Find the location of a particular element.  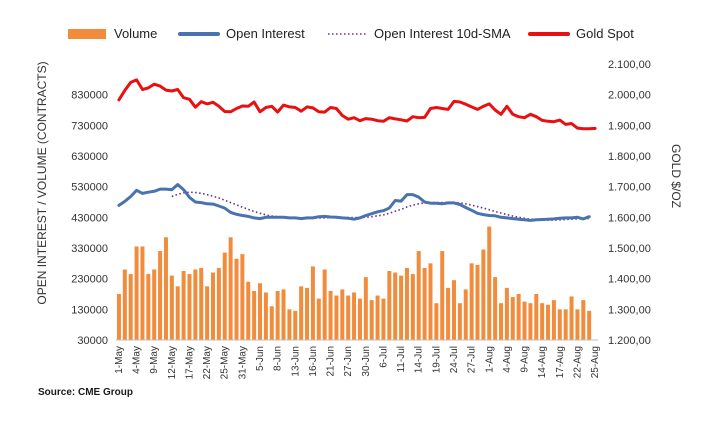

x-tick-label: 27-Jun is located at coordinates (348, 361).